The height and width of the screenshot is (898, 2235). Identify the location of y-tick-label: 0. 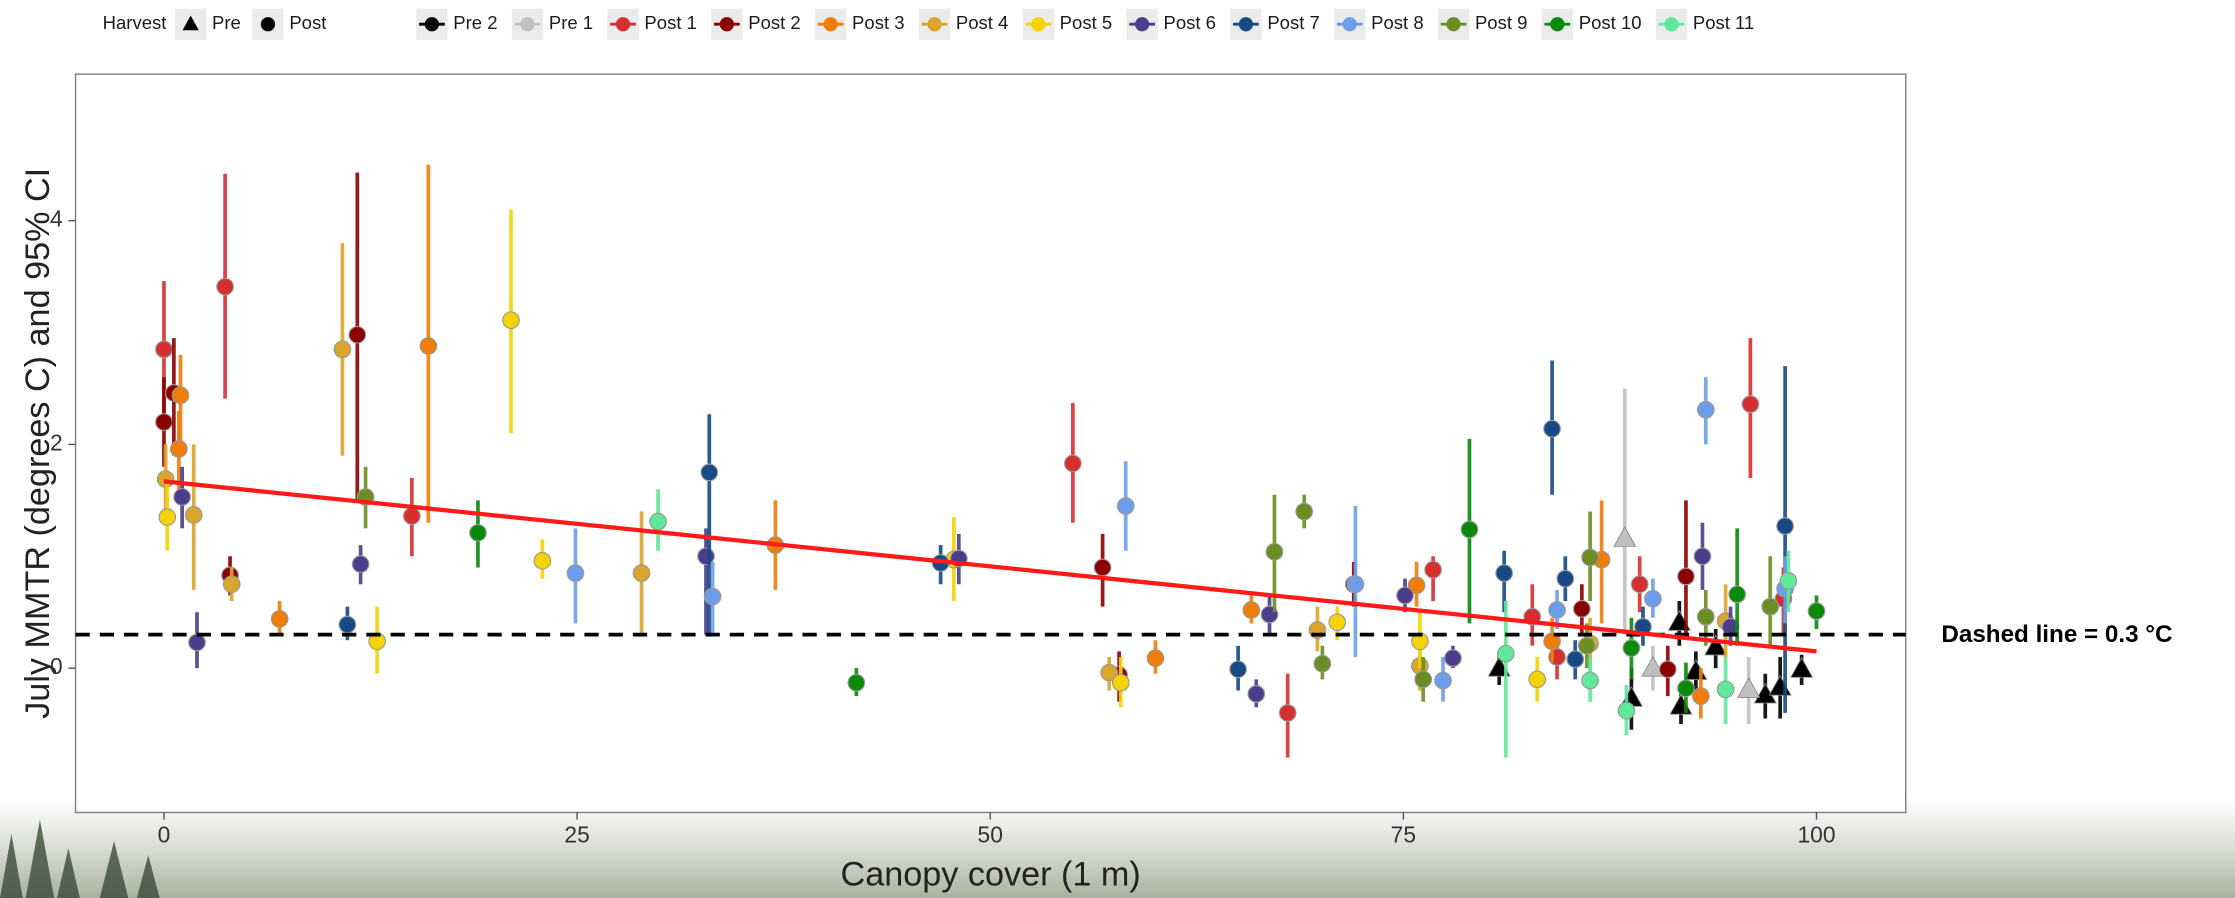
(56, 666).